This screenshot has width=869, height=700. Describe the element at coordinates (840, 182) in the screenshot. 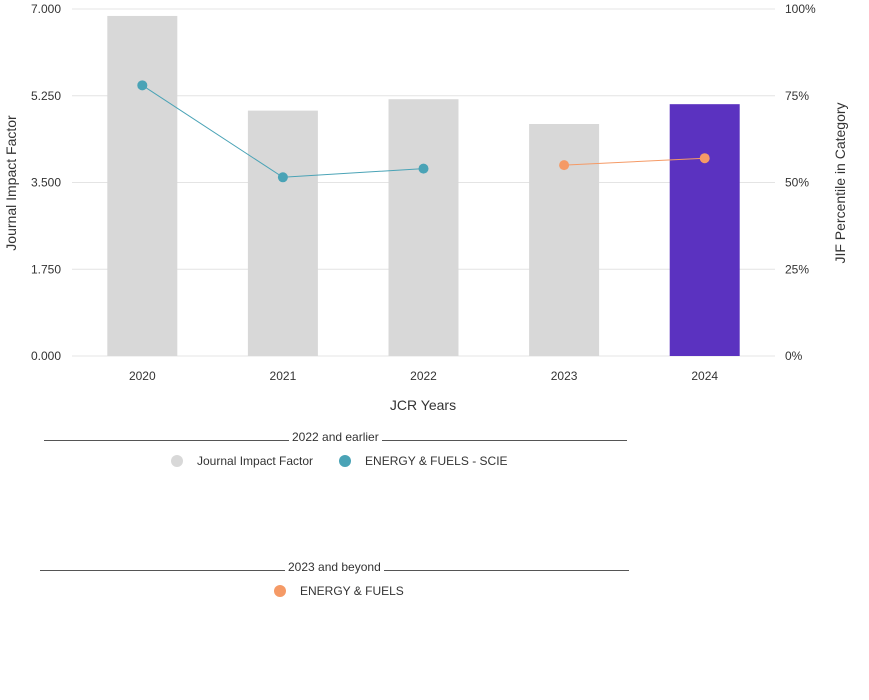

I see `y2-axis-title: JIF Percentile in Category` at that location.